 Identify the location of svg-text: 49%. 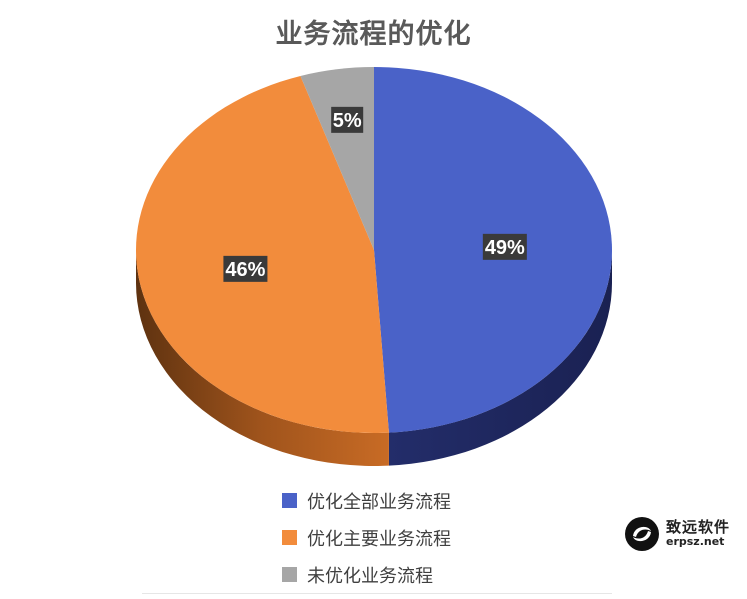
(505, 248).